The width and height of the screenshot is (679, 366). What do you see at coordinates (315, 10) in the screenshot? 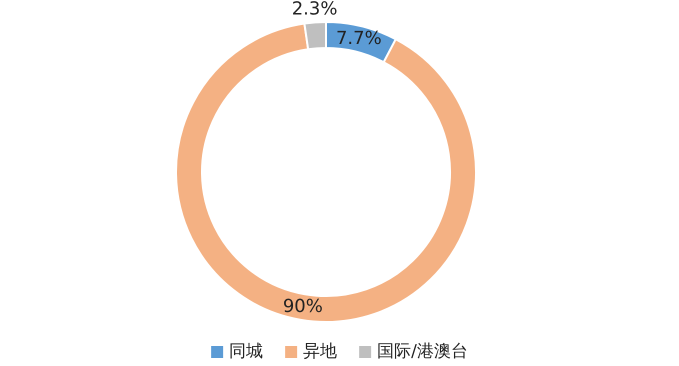
I see `data-label: 2.3%` at bounding box center [315, 10].